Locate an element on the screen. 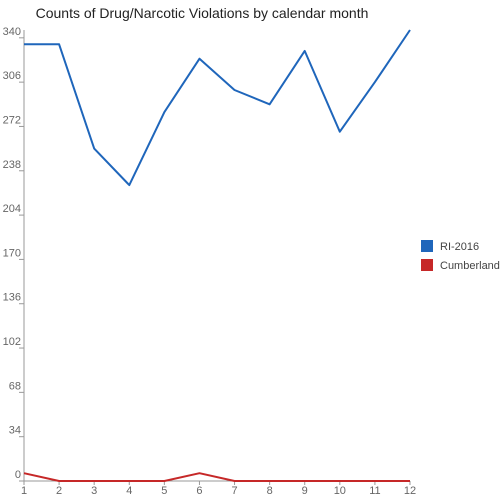 The height and width of the screenshot is (500, 500). x-tick-label: 7 is located at coordinates (234, 491).